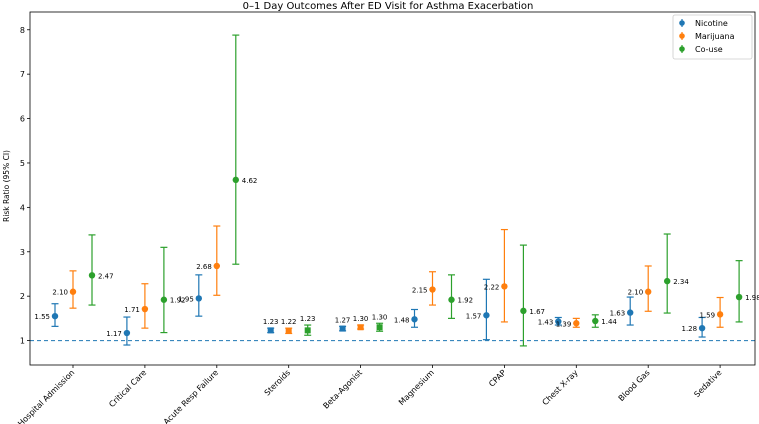  What do you see at coordinates (564, 324) in the screenshot?
I see `data-label: 1.39` at bounding box center [564, 324].